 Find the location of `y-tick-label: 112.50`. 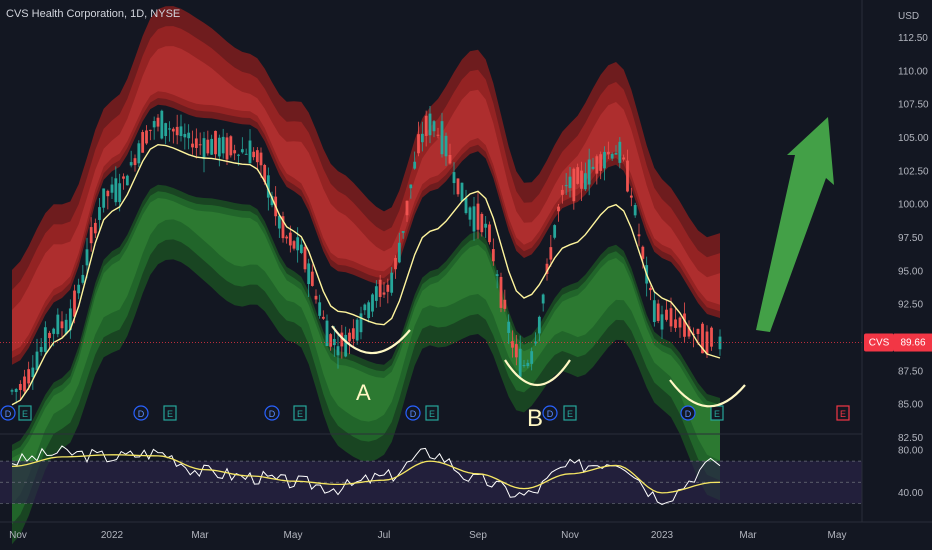

y-tick-label: 112.50 is located at coordinates (913, 38).